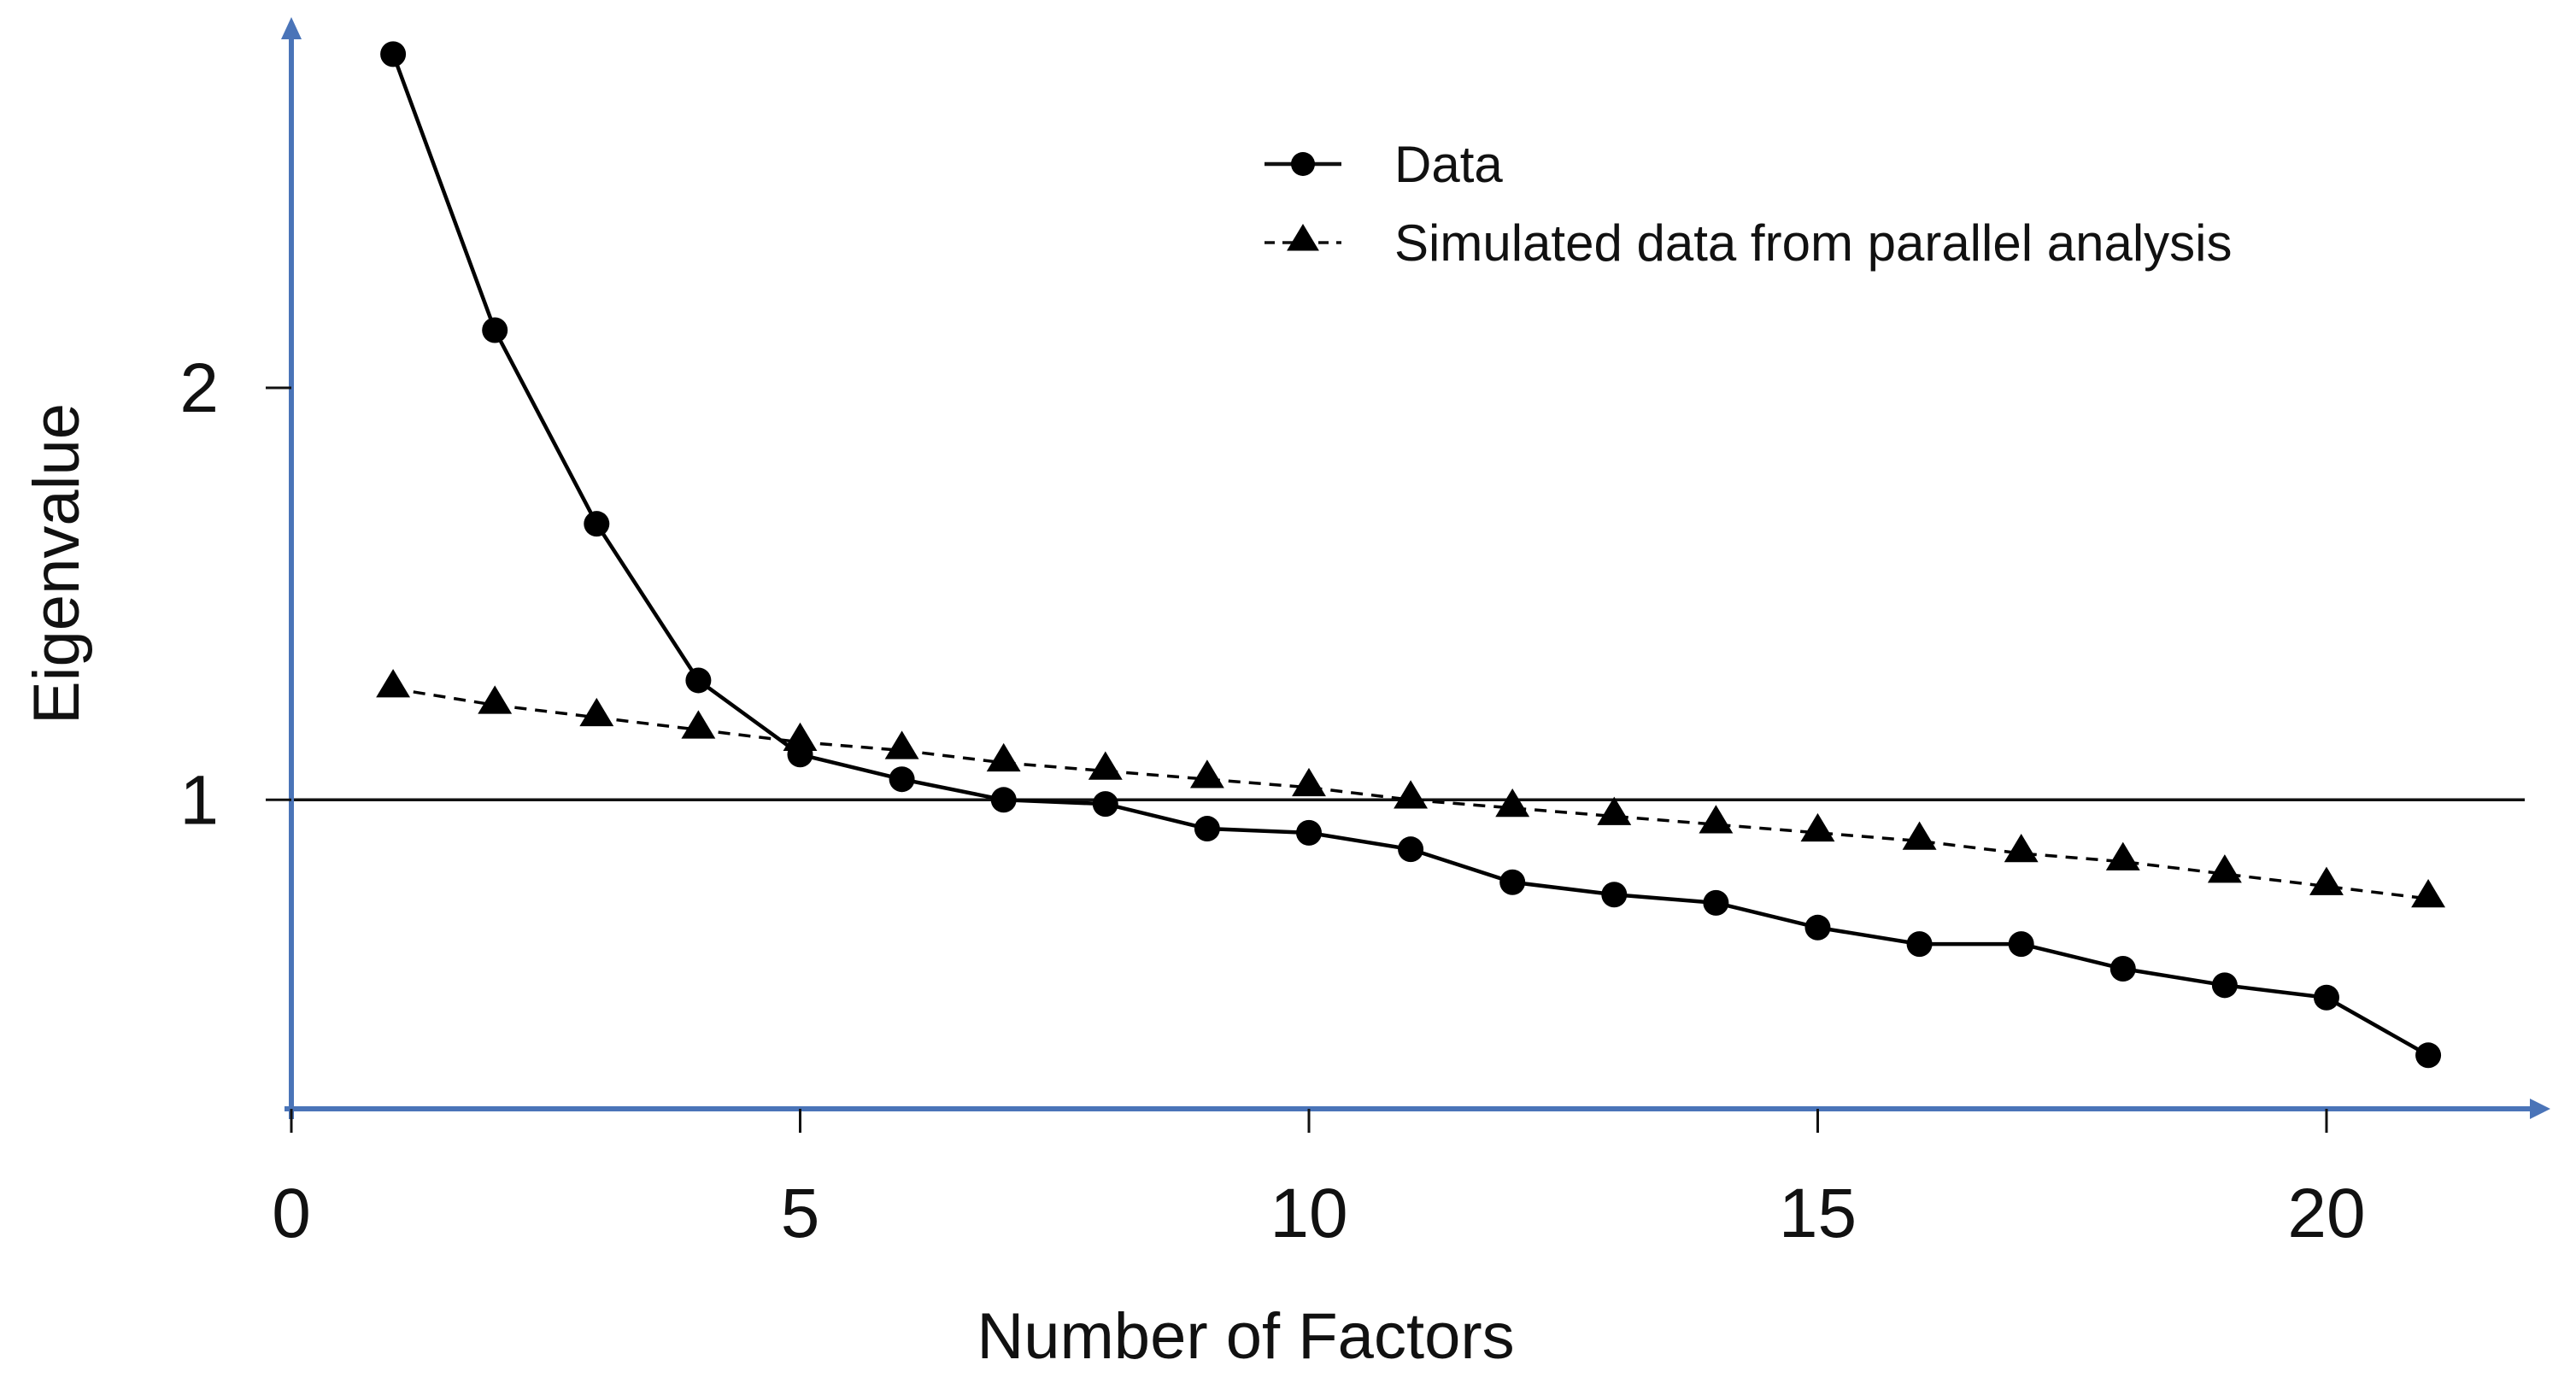 This screenshot has height=1395, width=2576. Describe the element at coordinates (1818, 1213) in the screenshot. I see `x-tick-label: 15` at that location.